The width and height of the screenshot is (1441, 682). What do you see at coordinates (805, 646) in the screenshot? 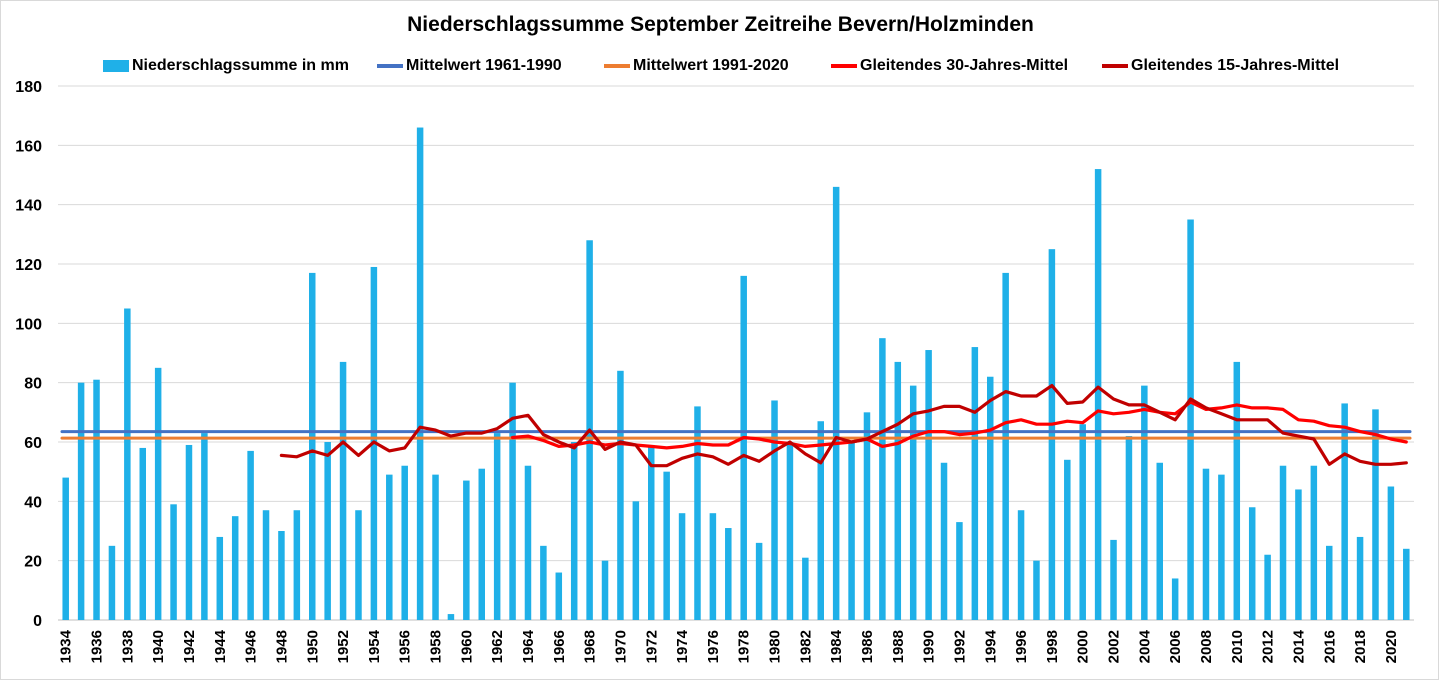
I see `x-tick-label: 1982` at bounding box center [805, 646].